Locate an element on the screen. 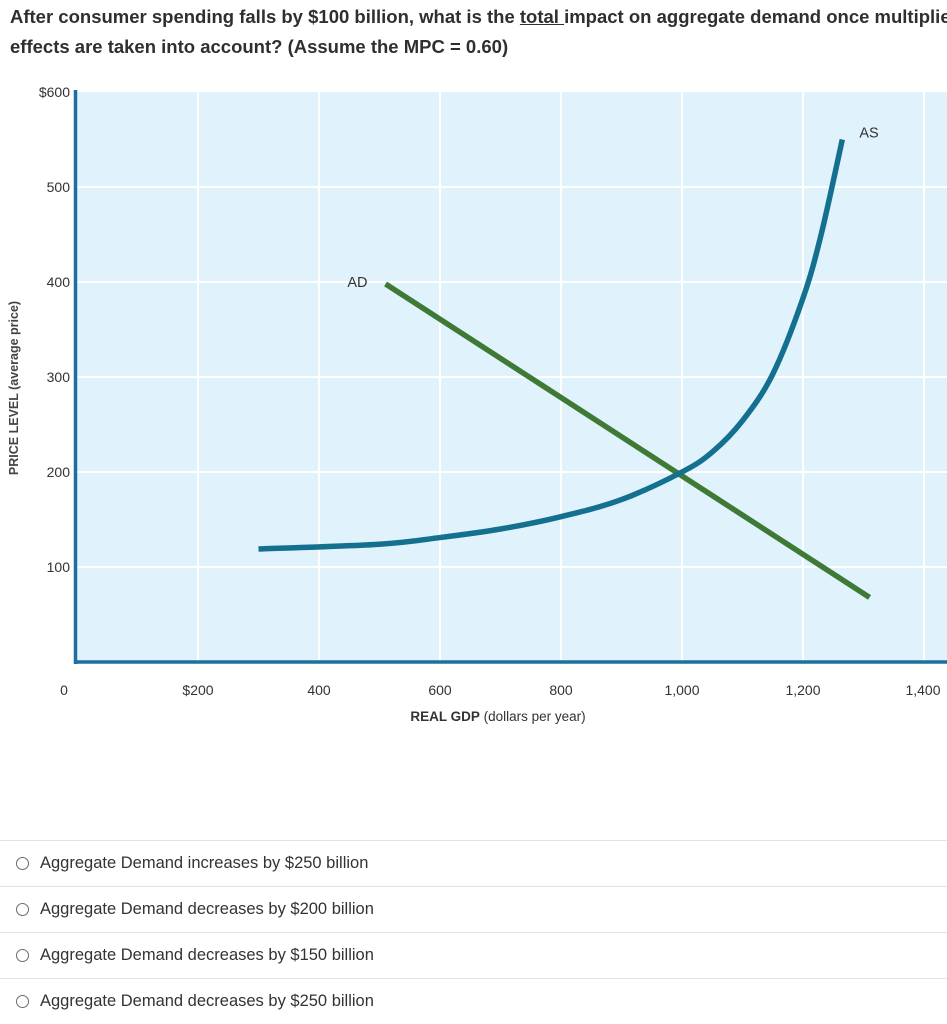 This screenshot has width=947, height=1024. x-axis-label: REAL GDP (dollars per year) is located at coordinates (497, 716).